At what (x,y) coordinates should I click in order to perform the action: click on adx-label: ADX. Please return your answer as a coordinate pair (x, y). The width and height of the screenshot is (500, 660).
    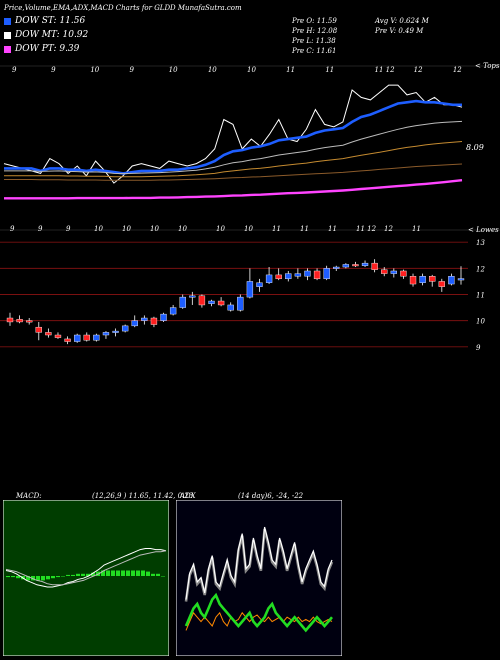
    Looking at the image, I should click on (188, 496).